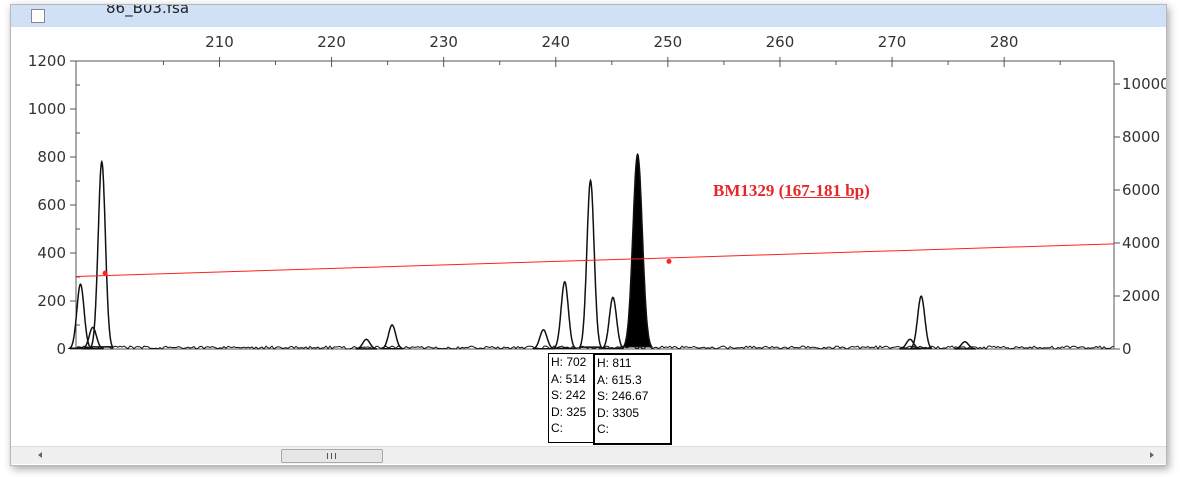 This screenshot has width=1180, height=477. Describe the element at coordinates (1141, 296) in the screenshot. I see `y2-tick-label: 2000` at that location.